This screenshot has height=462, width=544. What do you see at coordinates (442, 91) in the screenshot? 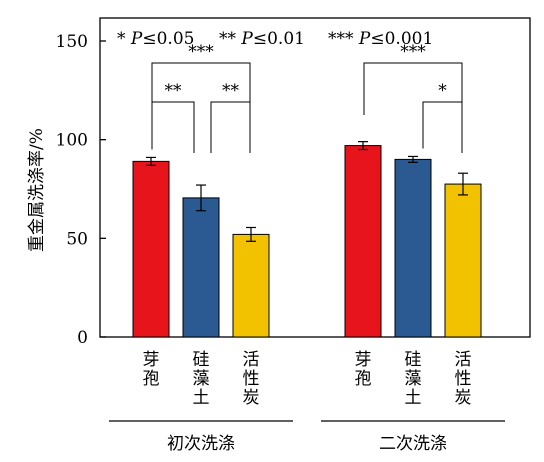
I see `significance-label: *` at bounding box center [442, 91].